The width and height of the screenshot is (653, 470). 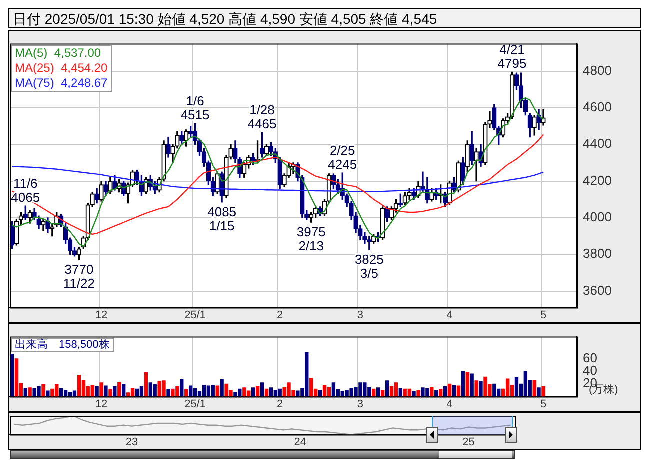 I want to click on annotation: 3975 2/13, so click(x=311, y=239).